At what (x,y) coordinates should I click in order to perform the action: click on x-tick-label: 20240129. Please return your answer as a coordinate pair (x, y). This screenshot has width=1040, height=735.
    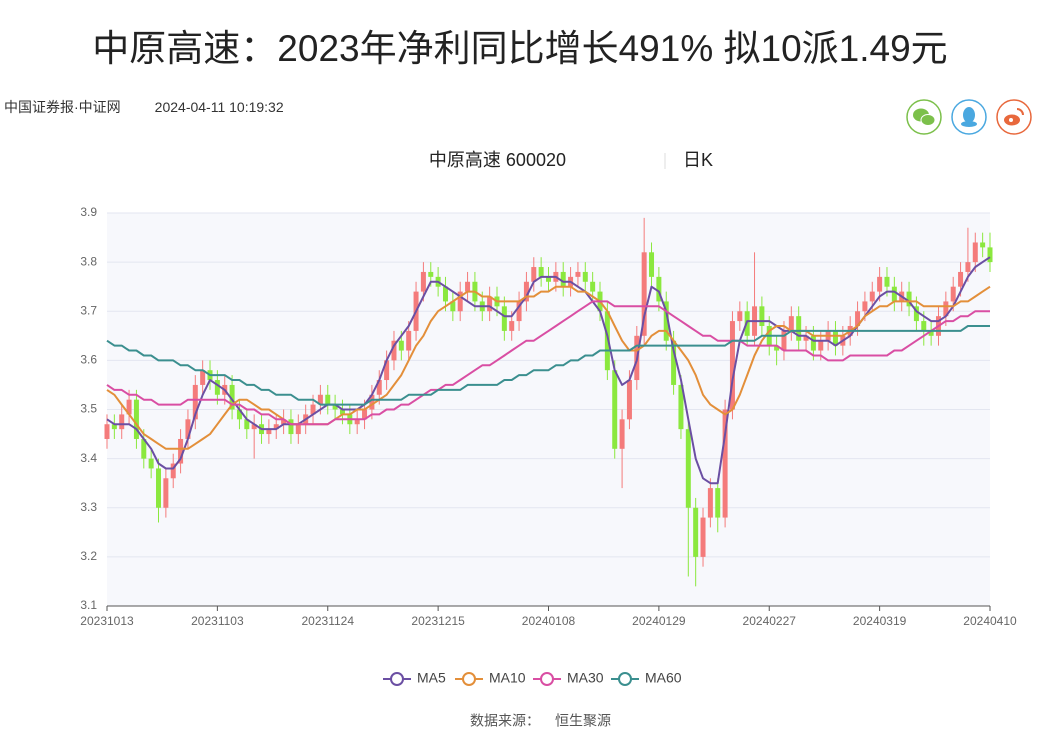
    Looking at the image, I should click on (659, 621).